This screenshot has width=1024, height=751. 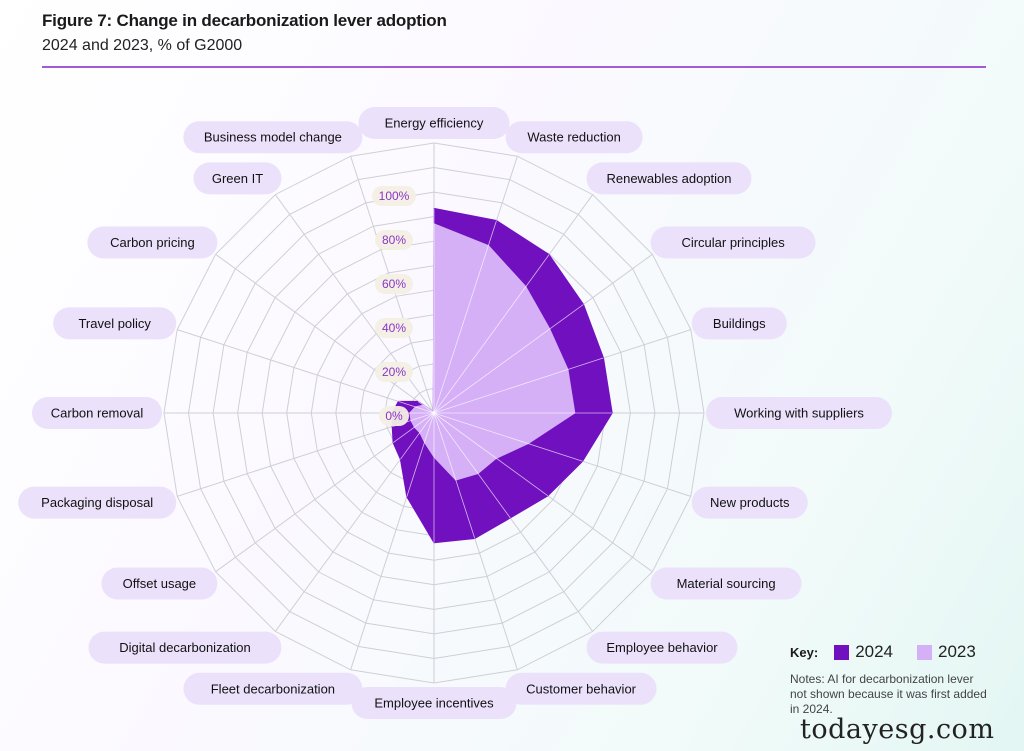 What do you see at coordinates (804, 652) in the screenshot?
I see `legend-title: Key:` at bounding box center [804, 652].